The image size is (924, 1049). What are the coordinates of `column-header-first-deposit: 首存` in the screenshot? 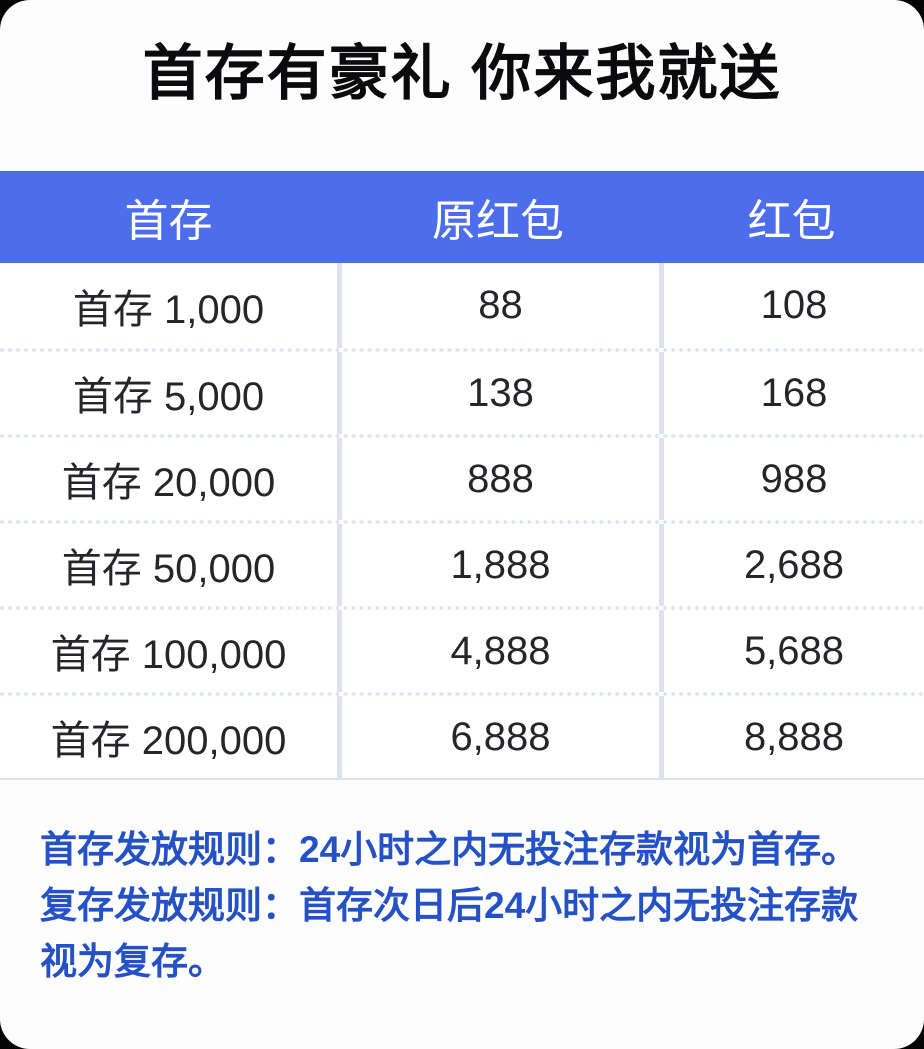 It's located at (168, 221).